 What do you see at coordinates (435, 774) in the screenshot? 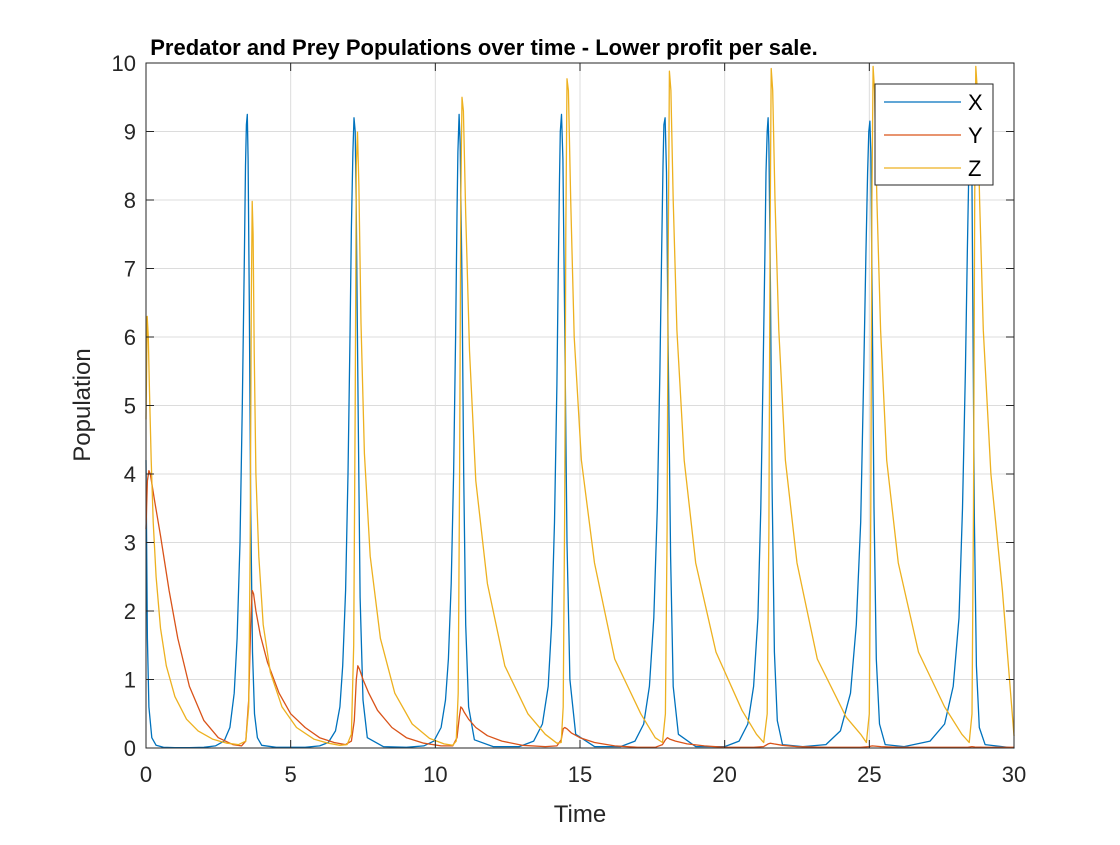
I see `x-tick-label: 10` at bounding box center [435, 774].